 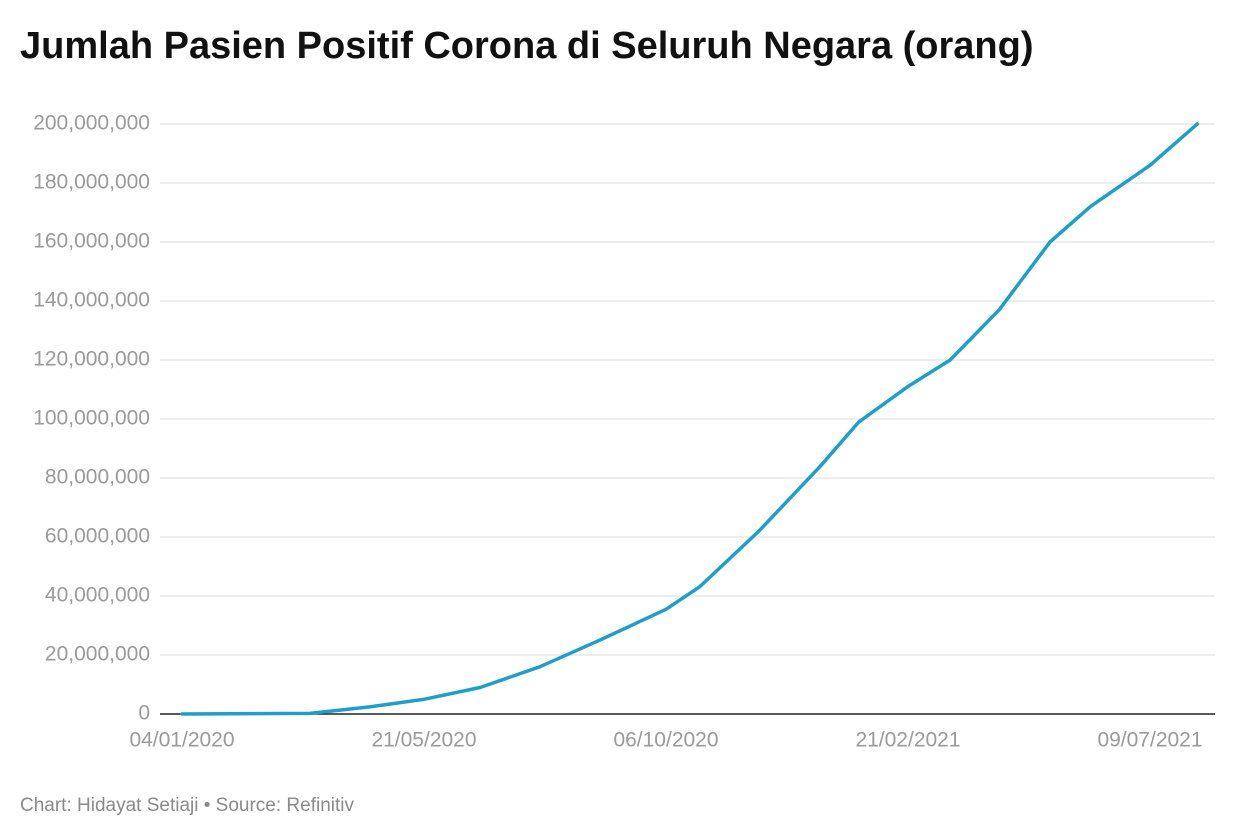 I want to click on y-tick-label: 200,000,000, so click(x=91, y=123).